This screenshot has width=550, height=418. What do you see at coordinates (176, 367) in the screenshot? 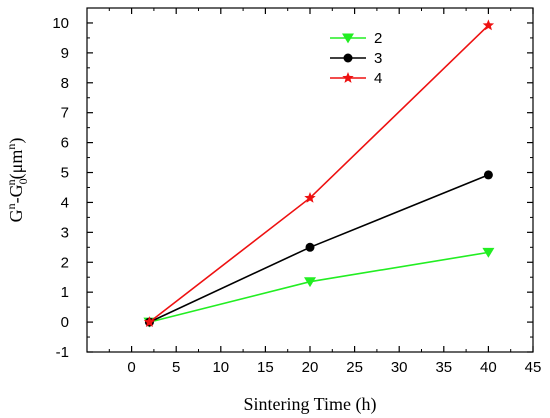
I see `x-tick-label: 5` at bounding box center [176, 367].